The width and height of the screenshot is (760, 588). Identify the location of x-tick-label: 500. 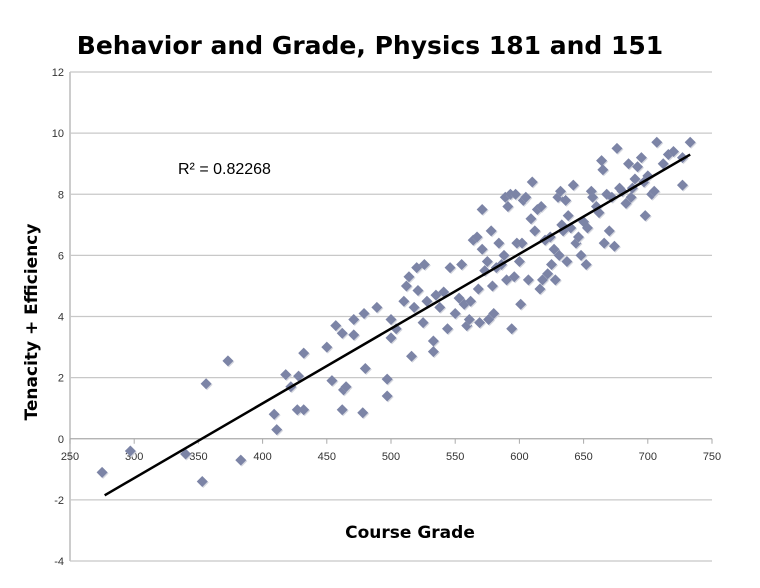
(391, 457).